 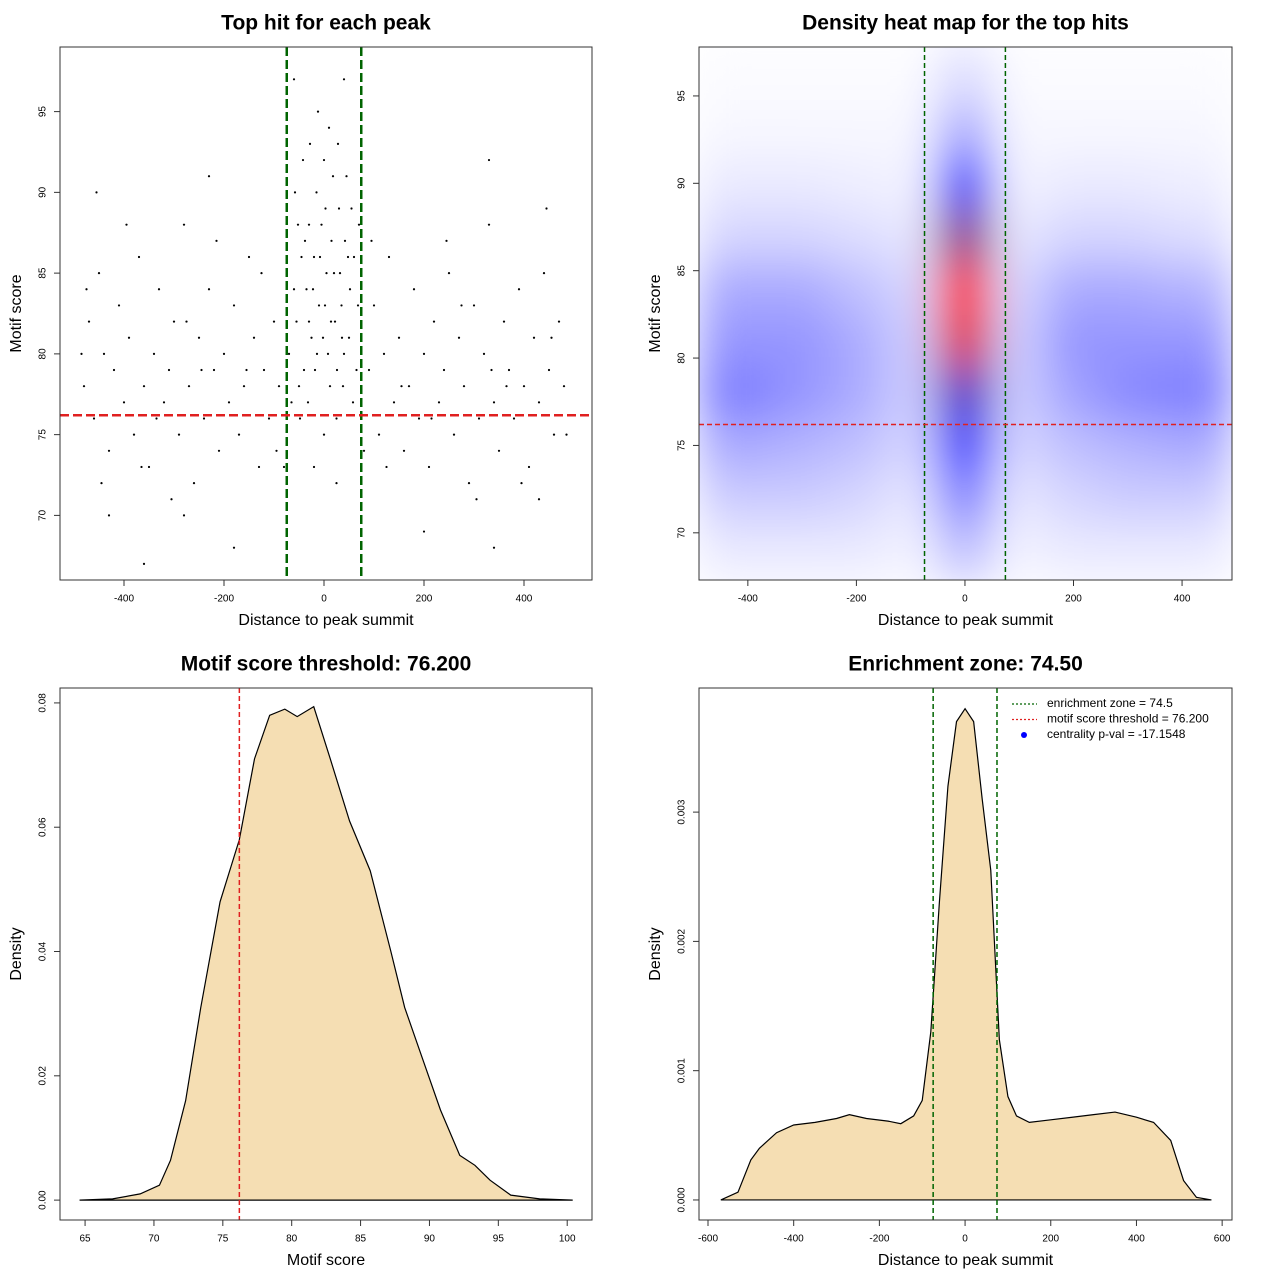 What do you see at coordinates (430, 1239) in the screenshot?
I see `x-tick-label: 90` at bounding box center [430, 1239].